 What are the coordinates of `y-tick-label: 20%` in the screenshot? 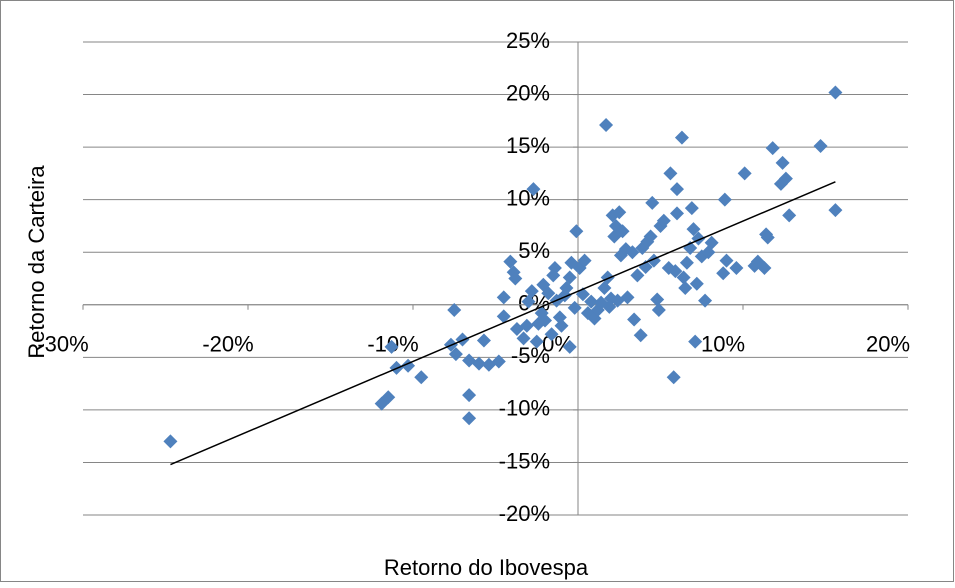 It's located at (528, 92).